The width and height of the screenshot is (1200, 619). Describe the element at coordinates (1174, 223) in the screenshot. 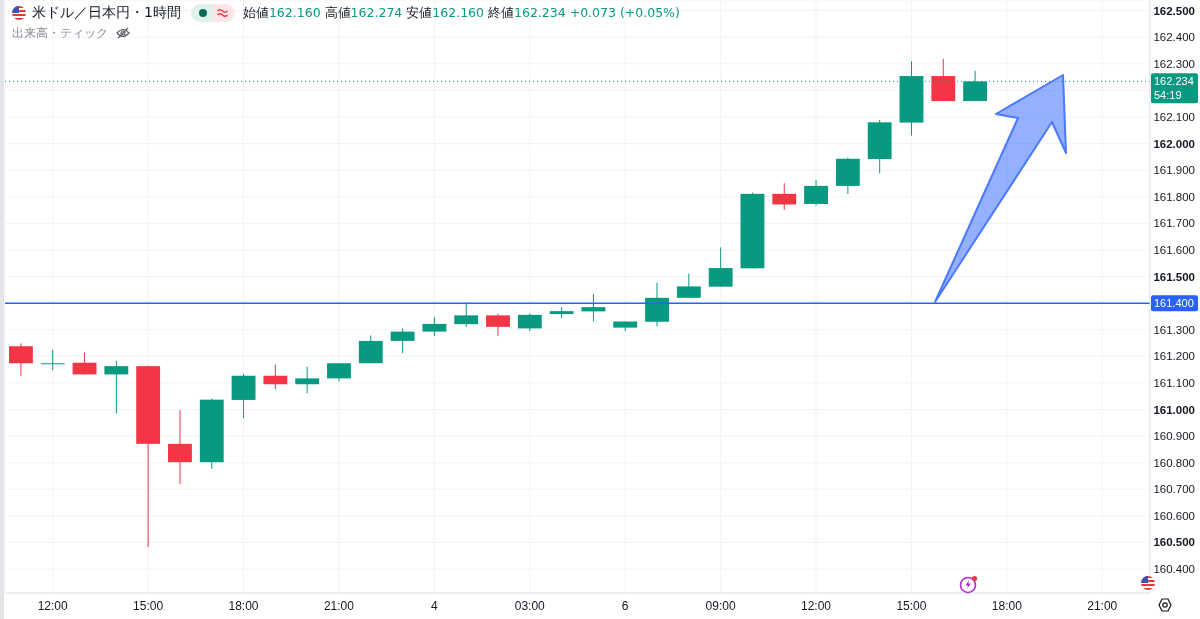

I see `y-tick-label: 161.700` at that location.